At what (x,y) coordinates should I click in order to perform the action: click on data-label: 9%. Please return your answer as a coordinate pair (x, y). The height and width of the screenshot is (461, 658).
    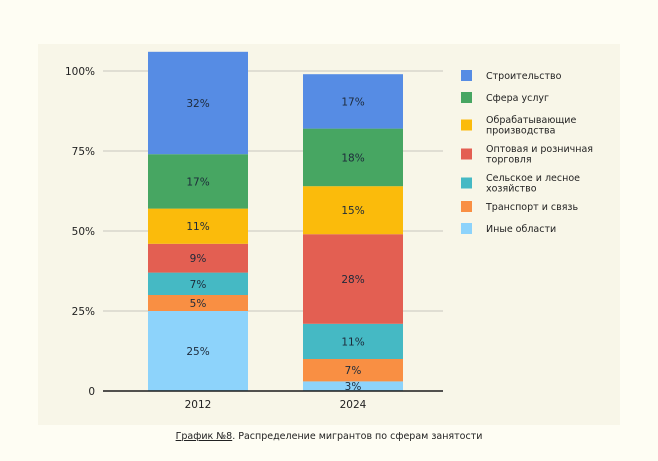
    Looking at the image, I should click on (198, 259).